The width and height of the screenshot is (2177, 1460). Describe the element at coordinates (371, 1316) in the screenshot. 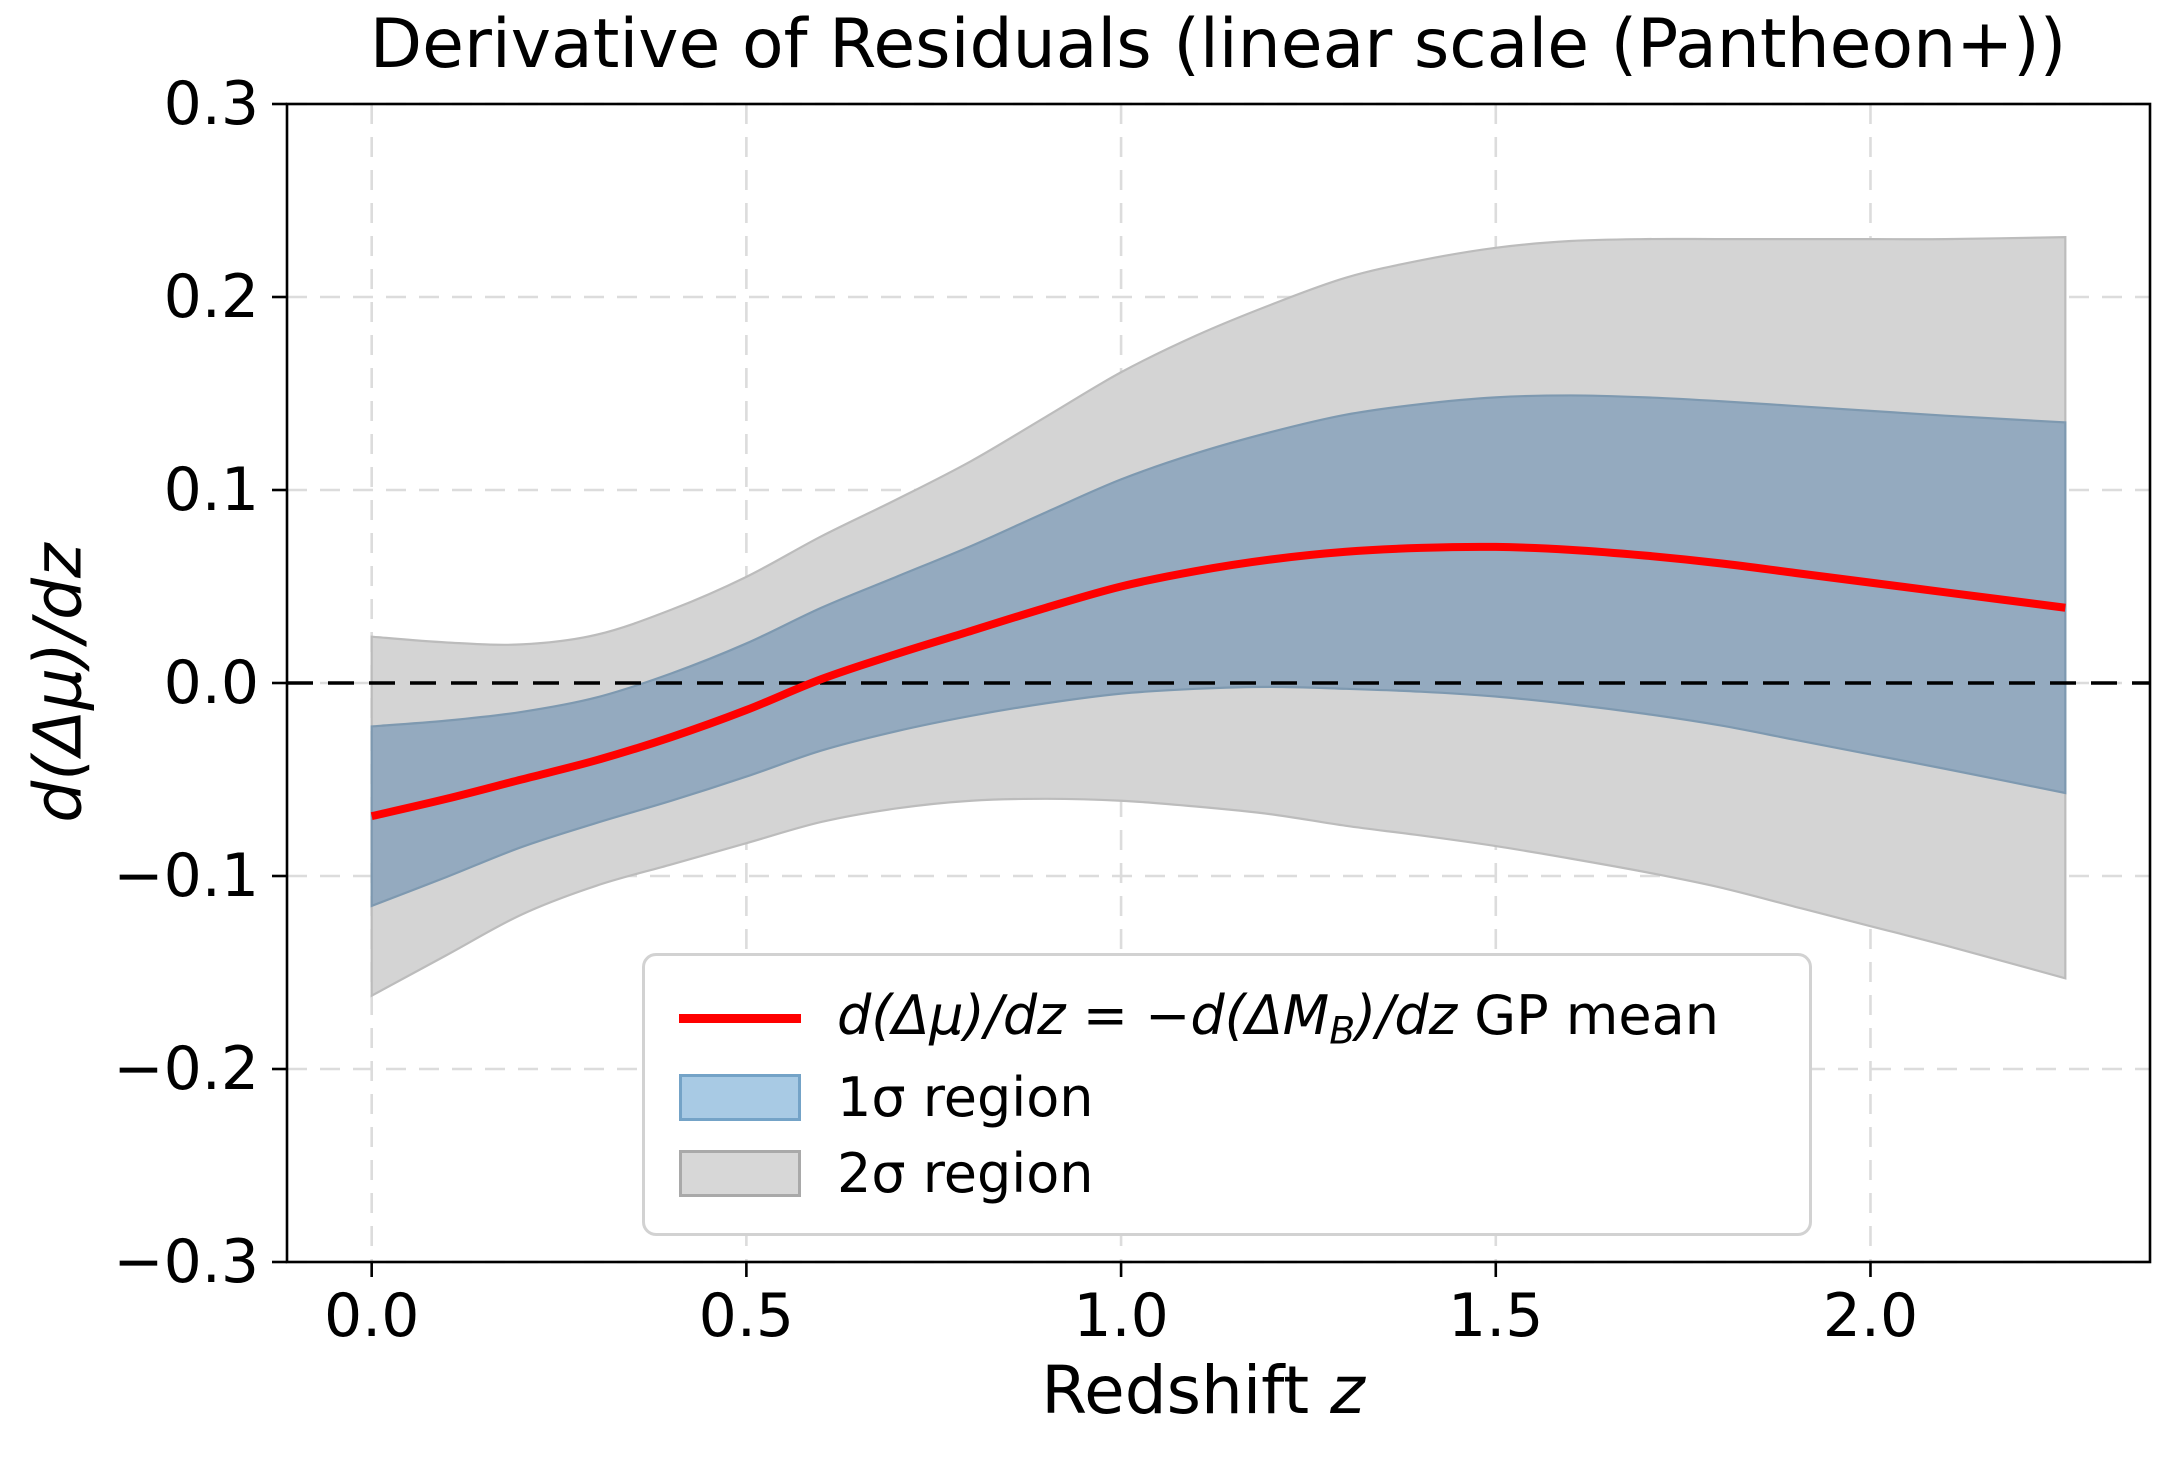

I see `x-tick-label: 0.0` at that location.